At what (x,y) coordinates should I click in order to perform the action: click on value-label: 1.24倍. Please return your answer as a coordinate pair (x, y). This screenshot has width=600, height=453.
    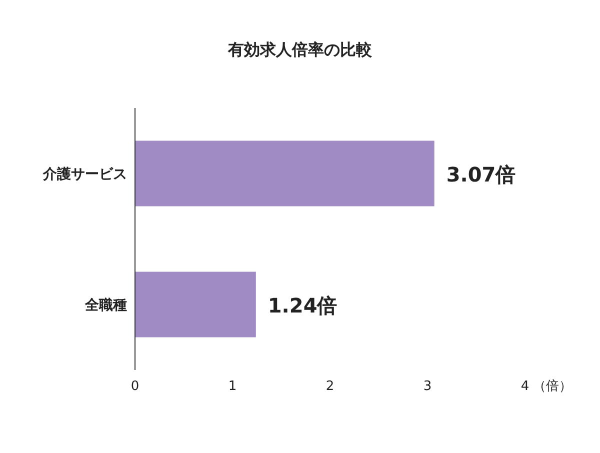
    Looking at the image, I should click on (303, 306).